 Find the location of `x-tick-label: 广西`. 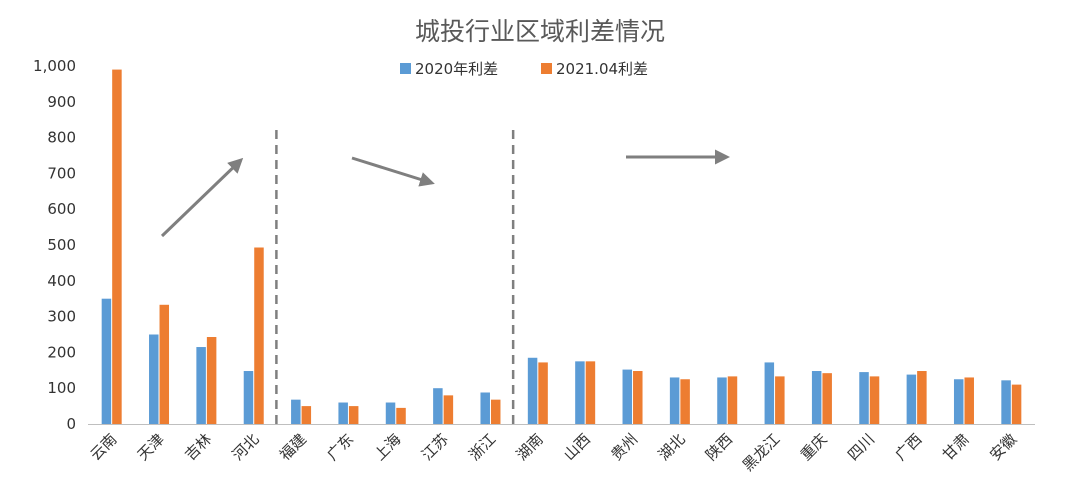

x-tick-label: 广西 is located at coordinates (909, 447).